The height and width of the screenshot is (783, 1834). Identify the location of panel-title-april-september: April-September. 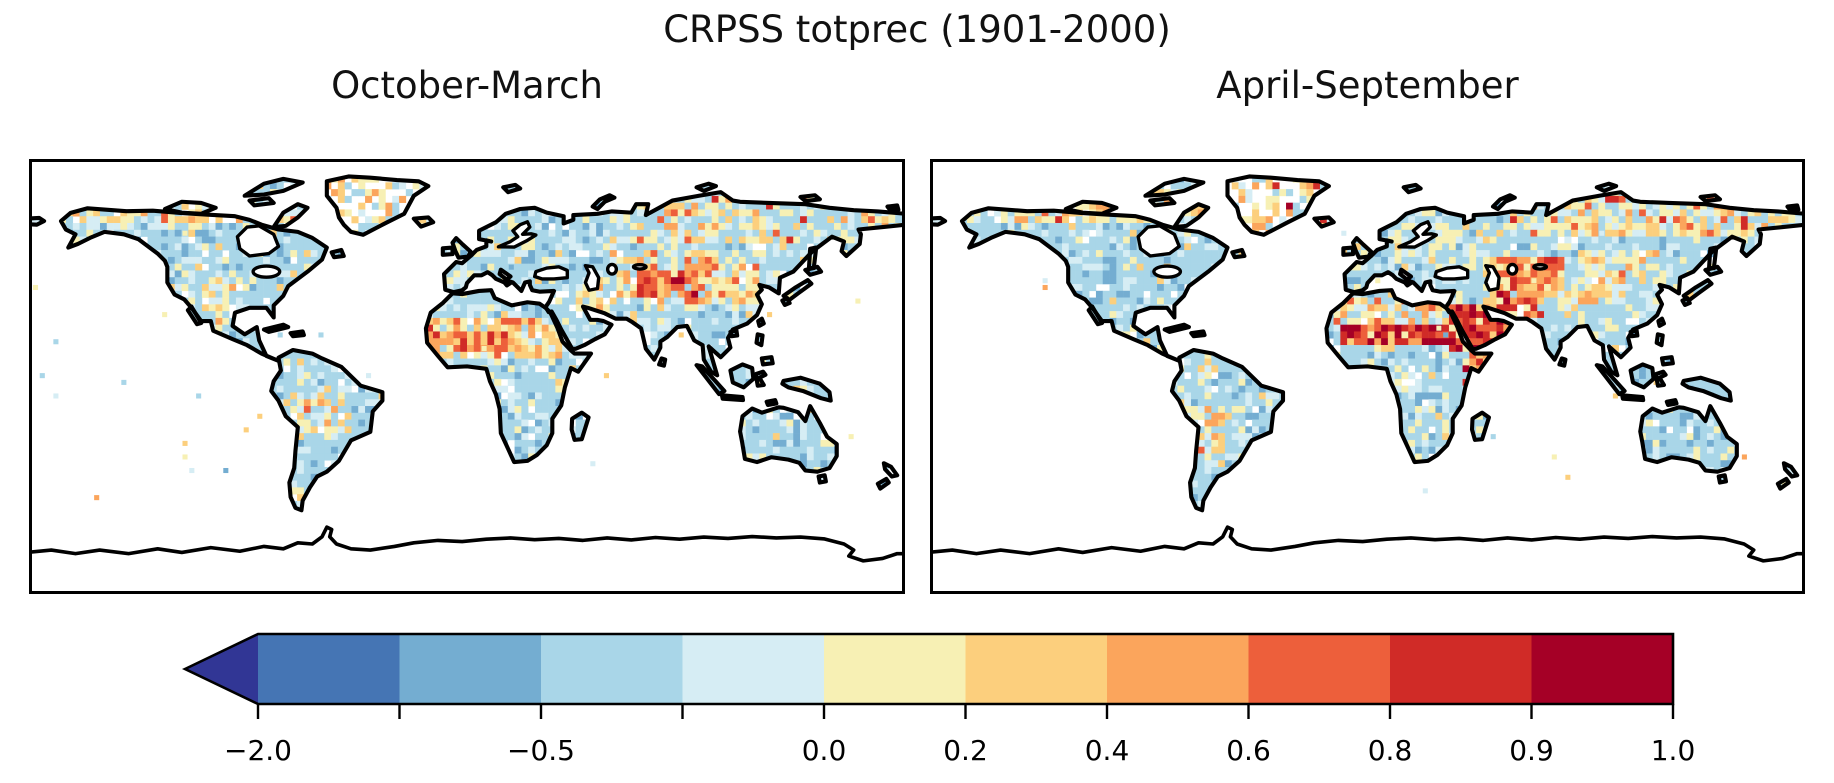
(1367, 85).